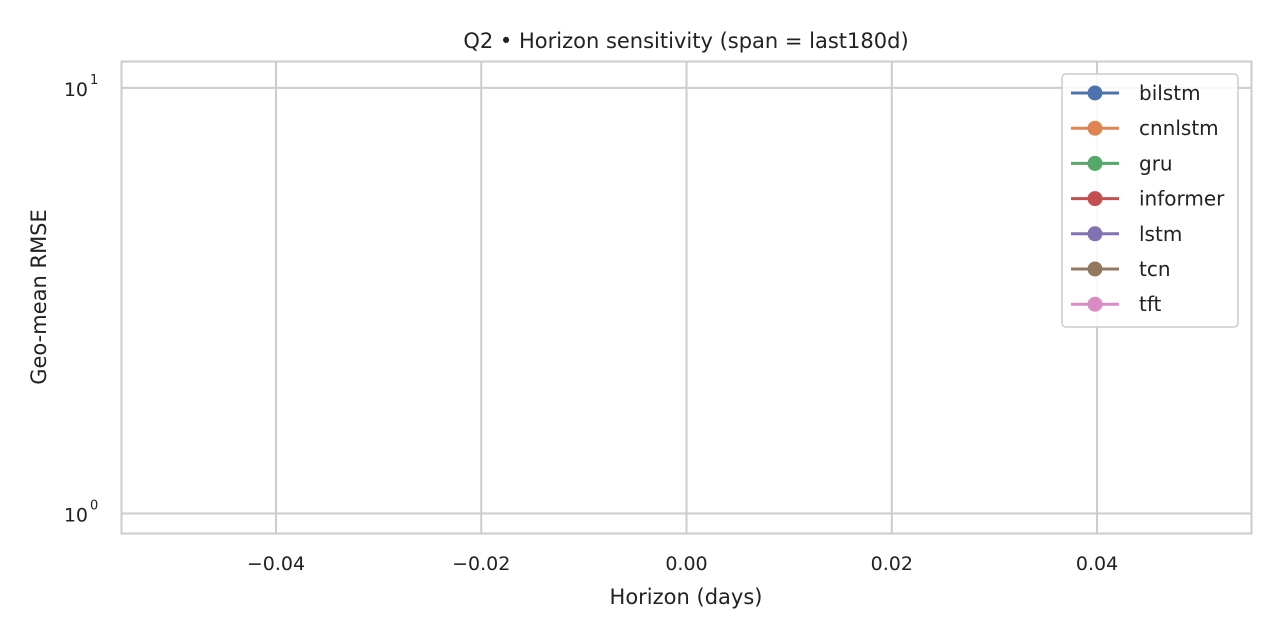  I want to click on x-axis-ticks: −0.04 −0.02 0.00 0.02 0.04, so click(682, 564).